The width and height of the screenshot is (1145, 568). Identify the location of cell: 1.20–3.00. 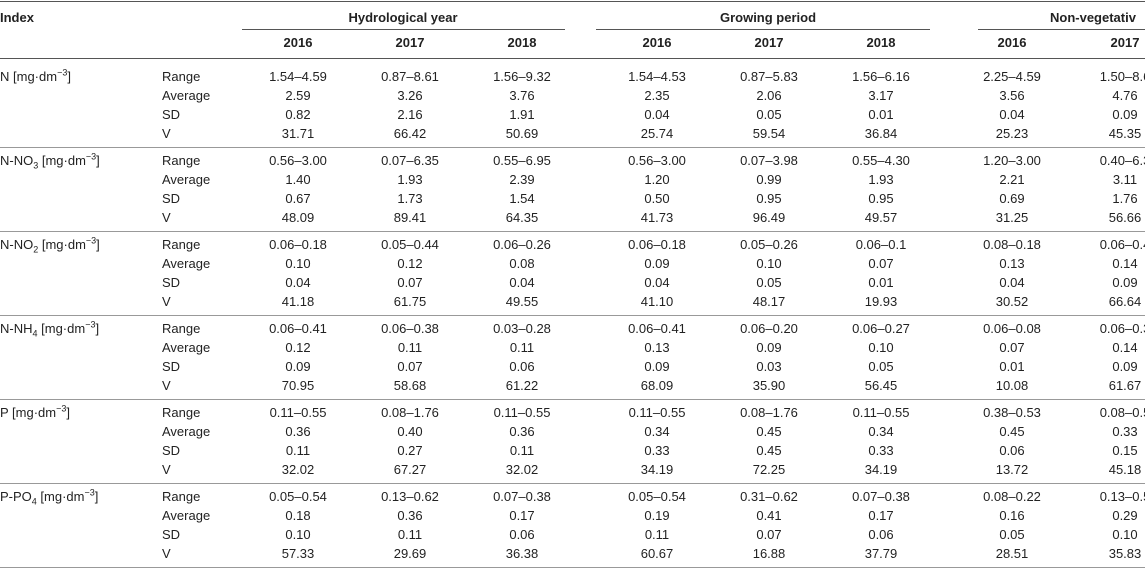
(1012, 160).